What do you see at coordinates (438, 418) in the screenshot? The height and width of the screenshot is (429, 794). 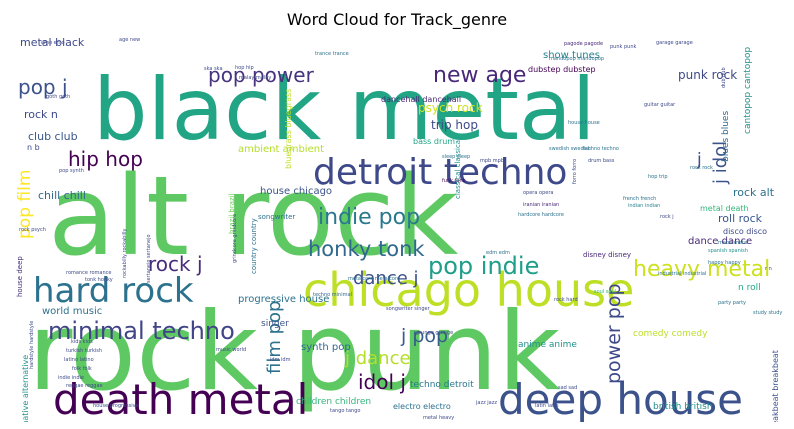 I see `word-metal-heavy: metal heavy` at bounding box center [438, 418].